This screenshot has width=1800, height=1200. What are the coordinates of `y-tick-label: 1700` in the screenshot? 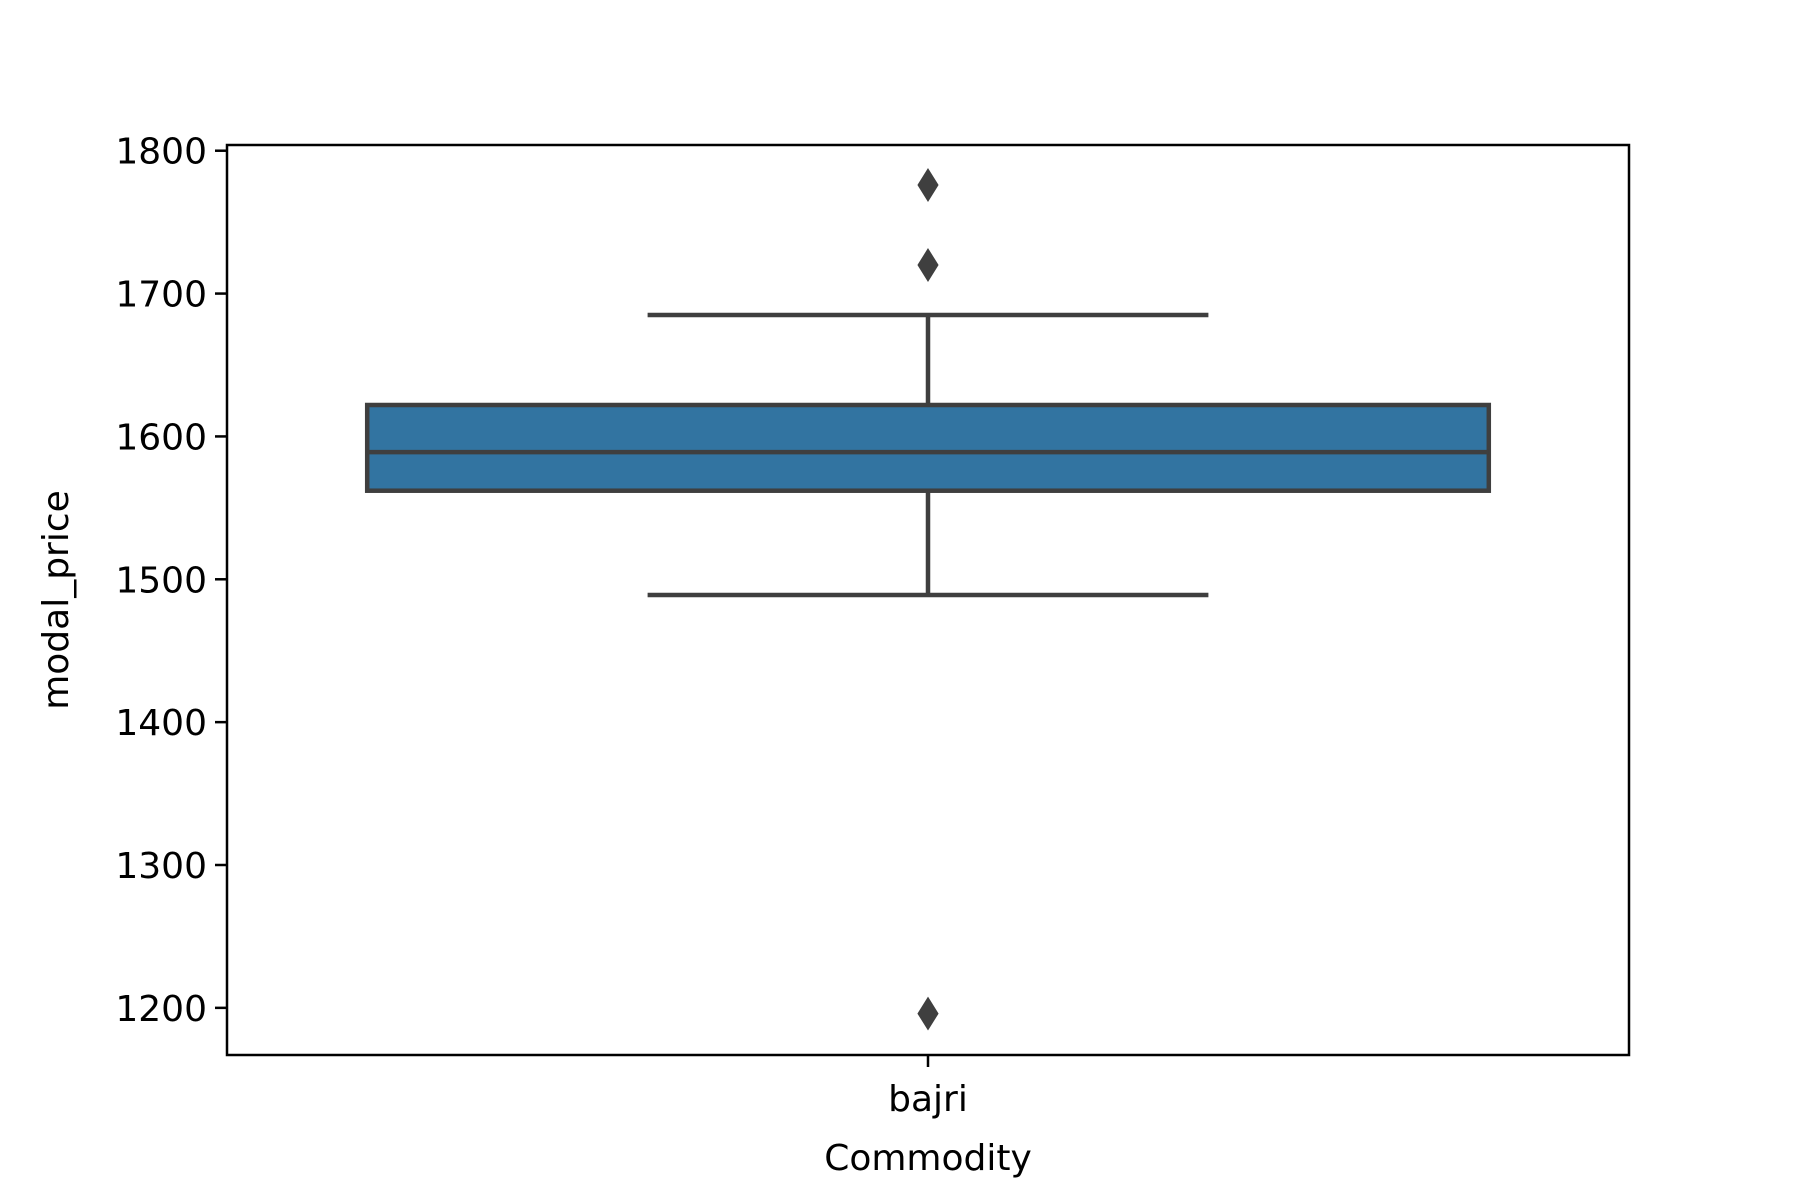 It's located at (161, 295).